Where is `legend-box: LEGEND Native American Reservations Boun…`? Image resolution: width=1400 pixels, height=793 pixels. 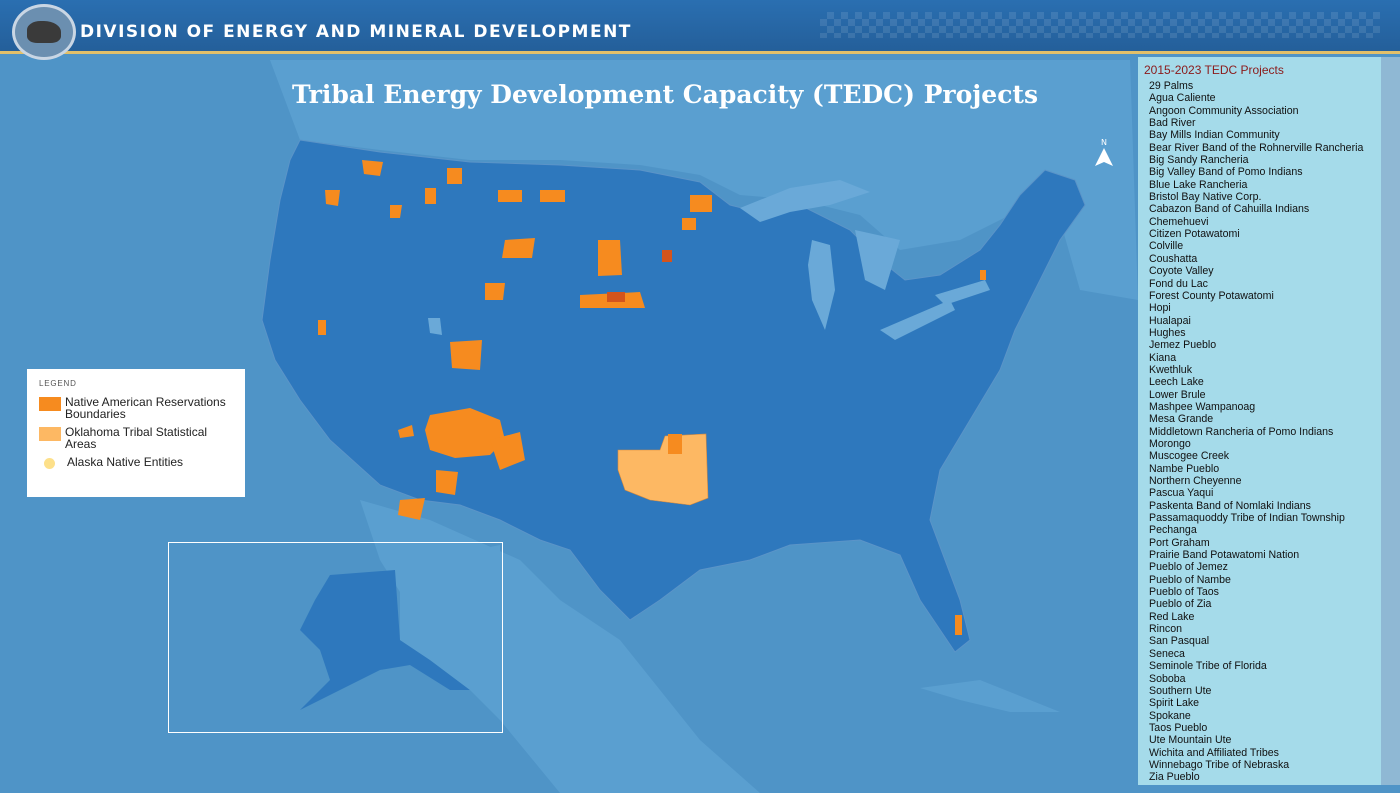
legend-box: LEGEND Native American Reservations Boun… is located at coordinates (136, 433).